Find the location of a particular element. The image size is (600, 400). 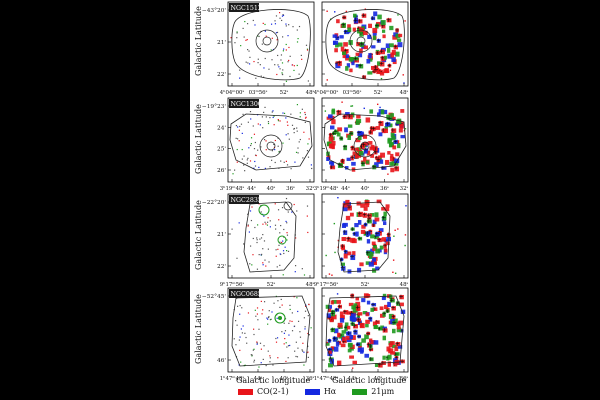

y-axis-label-row-1: Galactic Latitude is located at coordinates (198, 41).